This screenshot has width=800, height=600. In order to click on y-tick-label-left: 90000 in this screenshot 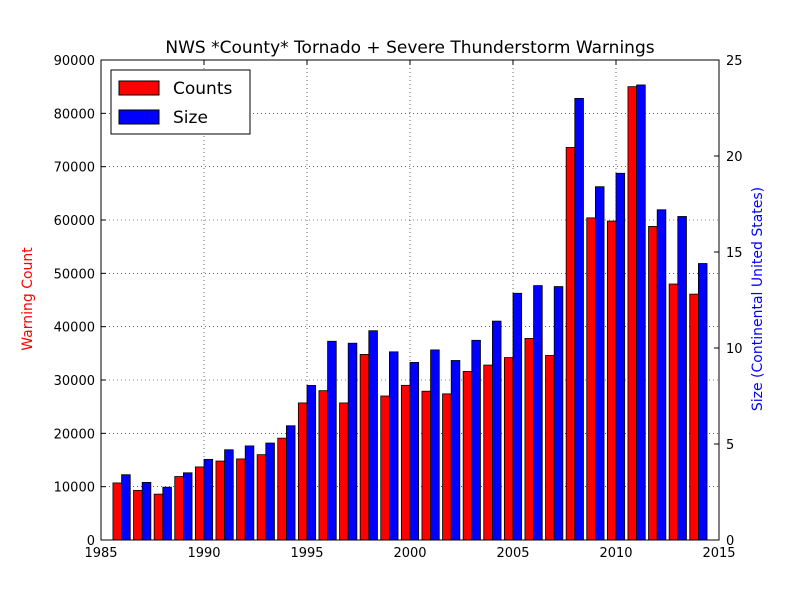, I will do `click(74, 61)`.